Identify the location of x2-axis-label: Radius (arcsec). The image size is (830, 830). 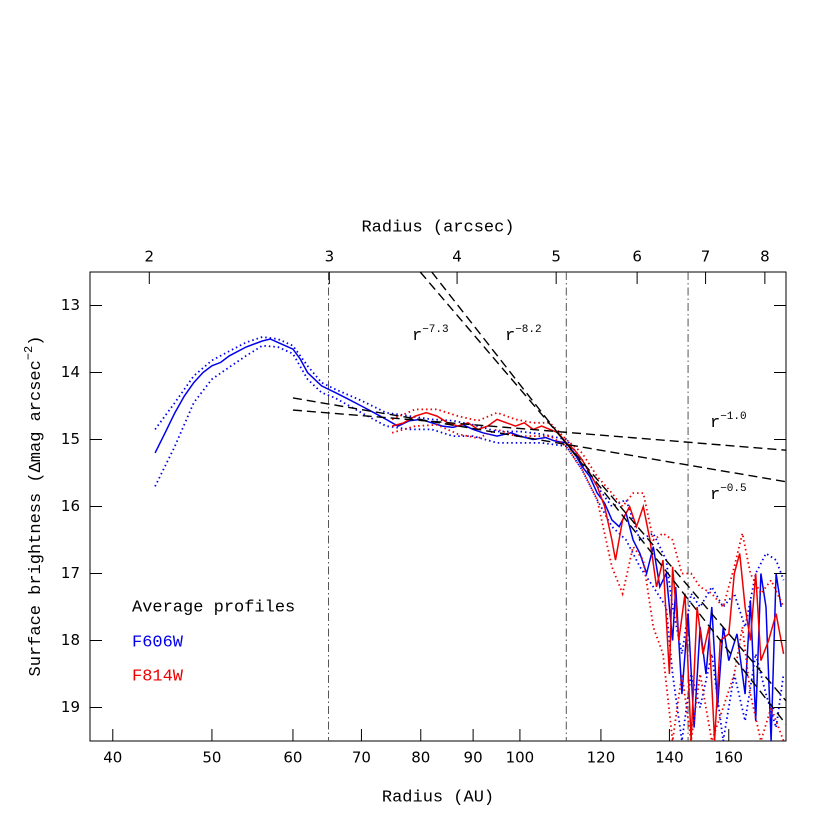
(437, 227).